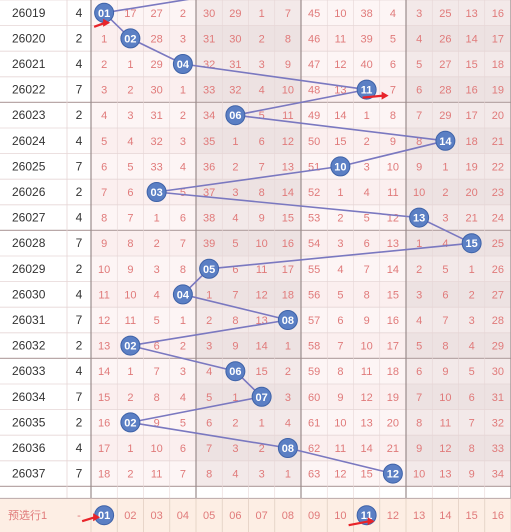 The height and width of the screenshot is (532, 511). What do you see at coordinates (79, 516) in the screenshot?
I see `footer-dash: -` at bounding box center [79, 516].